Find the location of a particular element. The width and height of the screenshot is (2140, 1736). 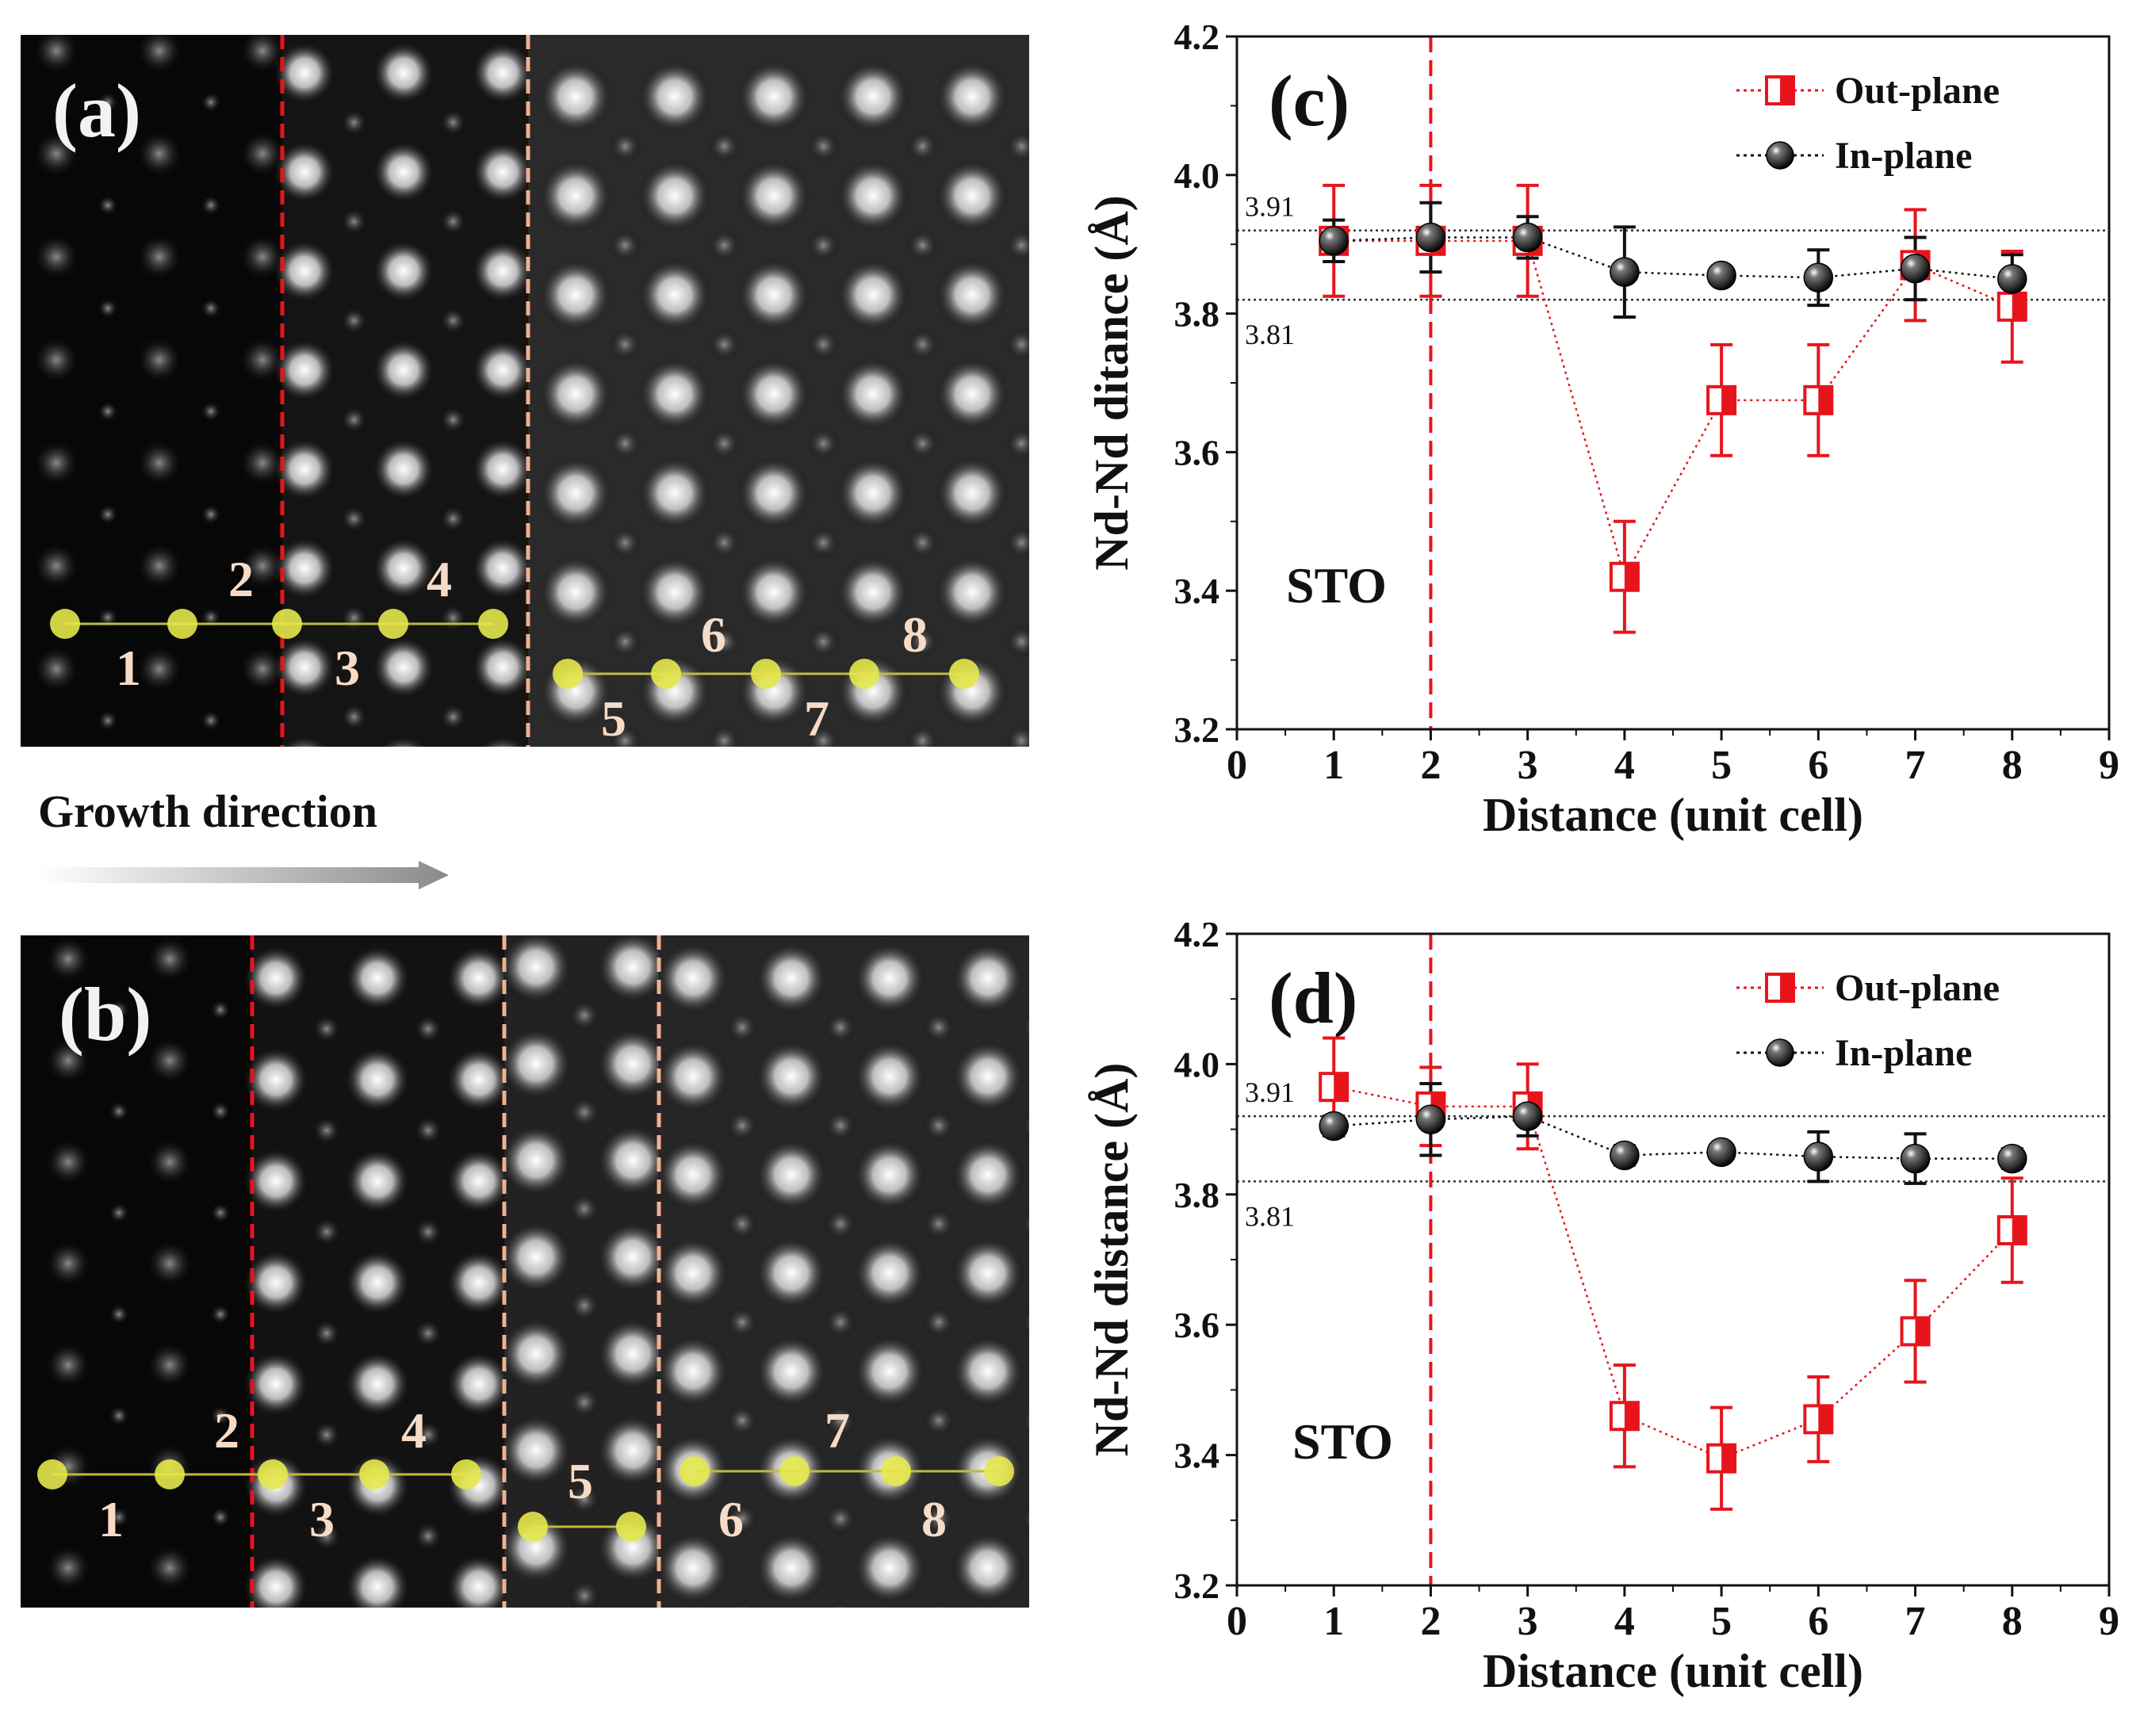

growth-arrow-icon is located at coordinates (243, 875).